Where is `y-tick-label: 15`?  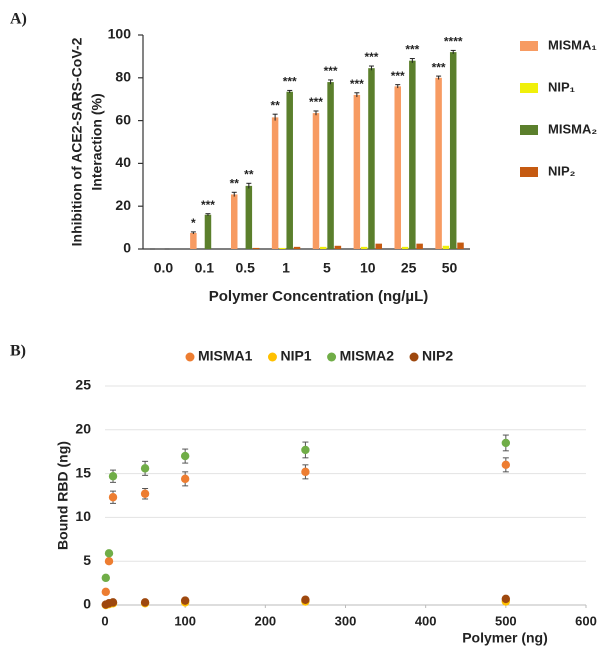
y-tick-label: 15 is located at coordinates (83, 472).